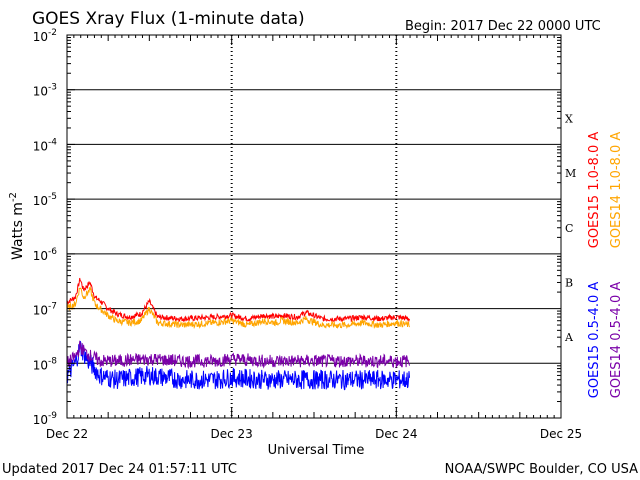 This screenshot has height=480, width=640. Describe the element at coordinates (569, 228) in the screenshot. I see `flare-class-label: C` at that location.